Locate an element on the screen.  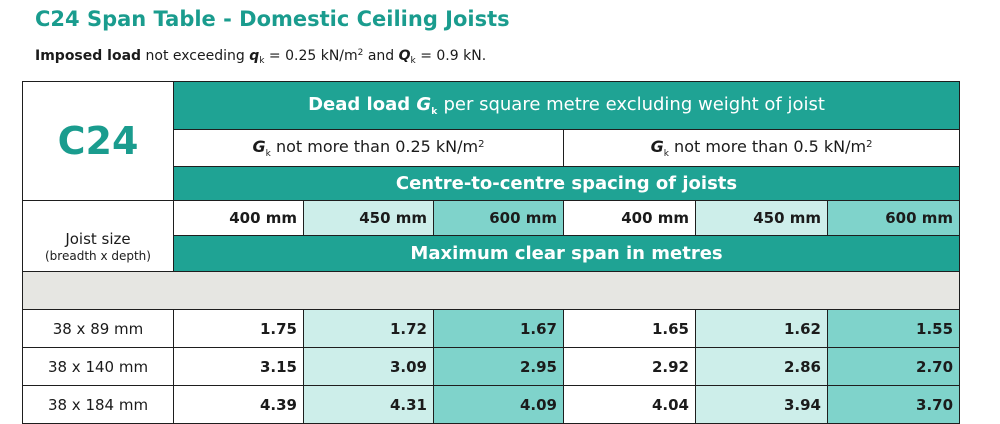
spacing-600-a: 600 mm is located at coordinates (498, 218).